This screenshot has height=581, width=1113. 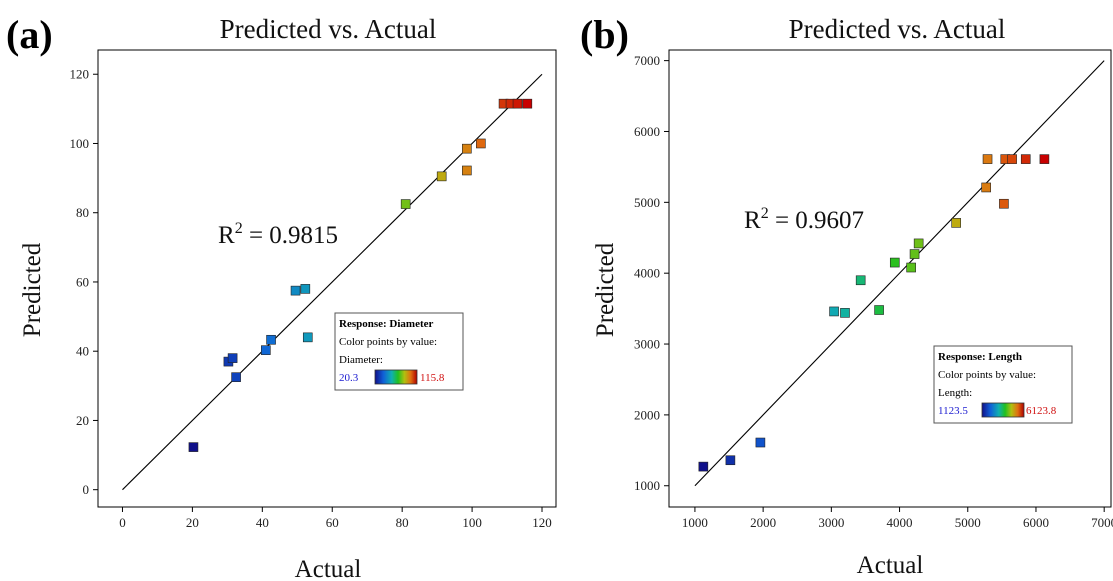 I want to click on x-tick-label: 60, so click(x=332, y=522).